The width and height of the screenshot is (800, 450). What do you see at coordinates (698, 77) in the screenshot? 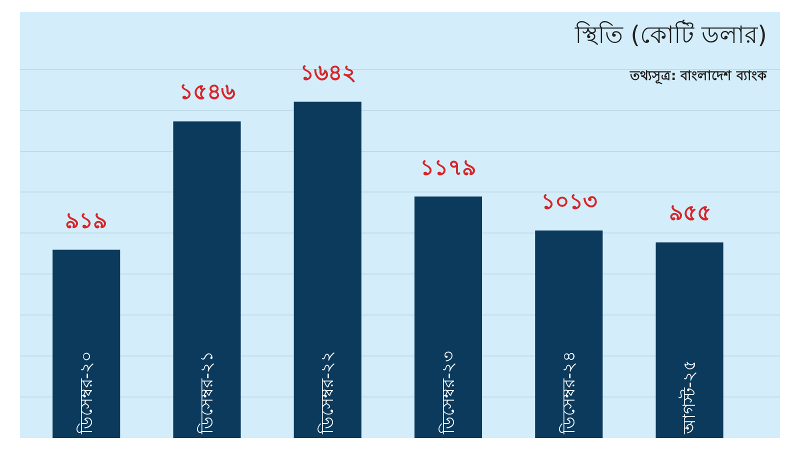
I see `annotation: তথ্যসূত্র: বাংলাদেশ ব্যাংক` at bounding box center [698, 77].